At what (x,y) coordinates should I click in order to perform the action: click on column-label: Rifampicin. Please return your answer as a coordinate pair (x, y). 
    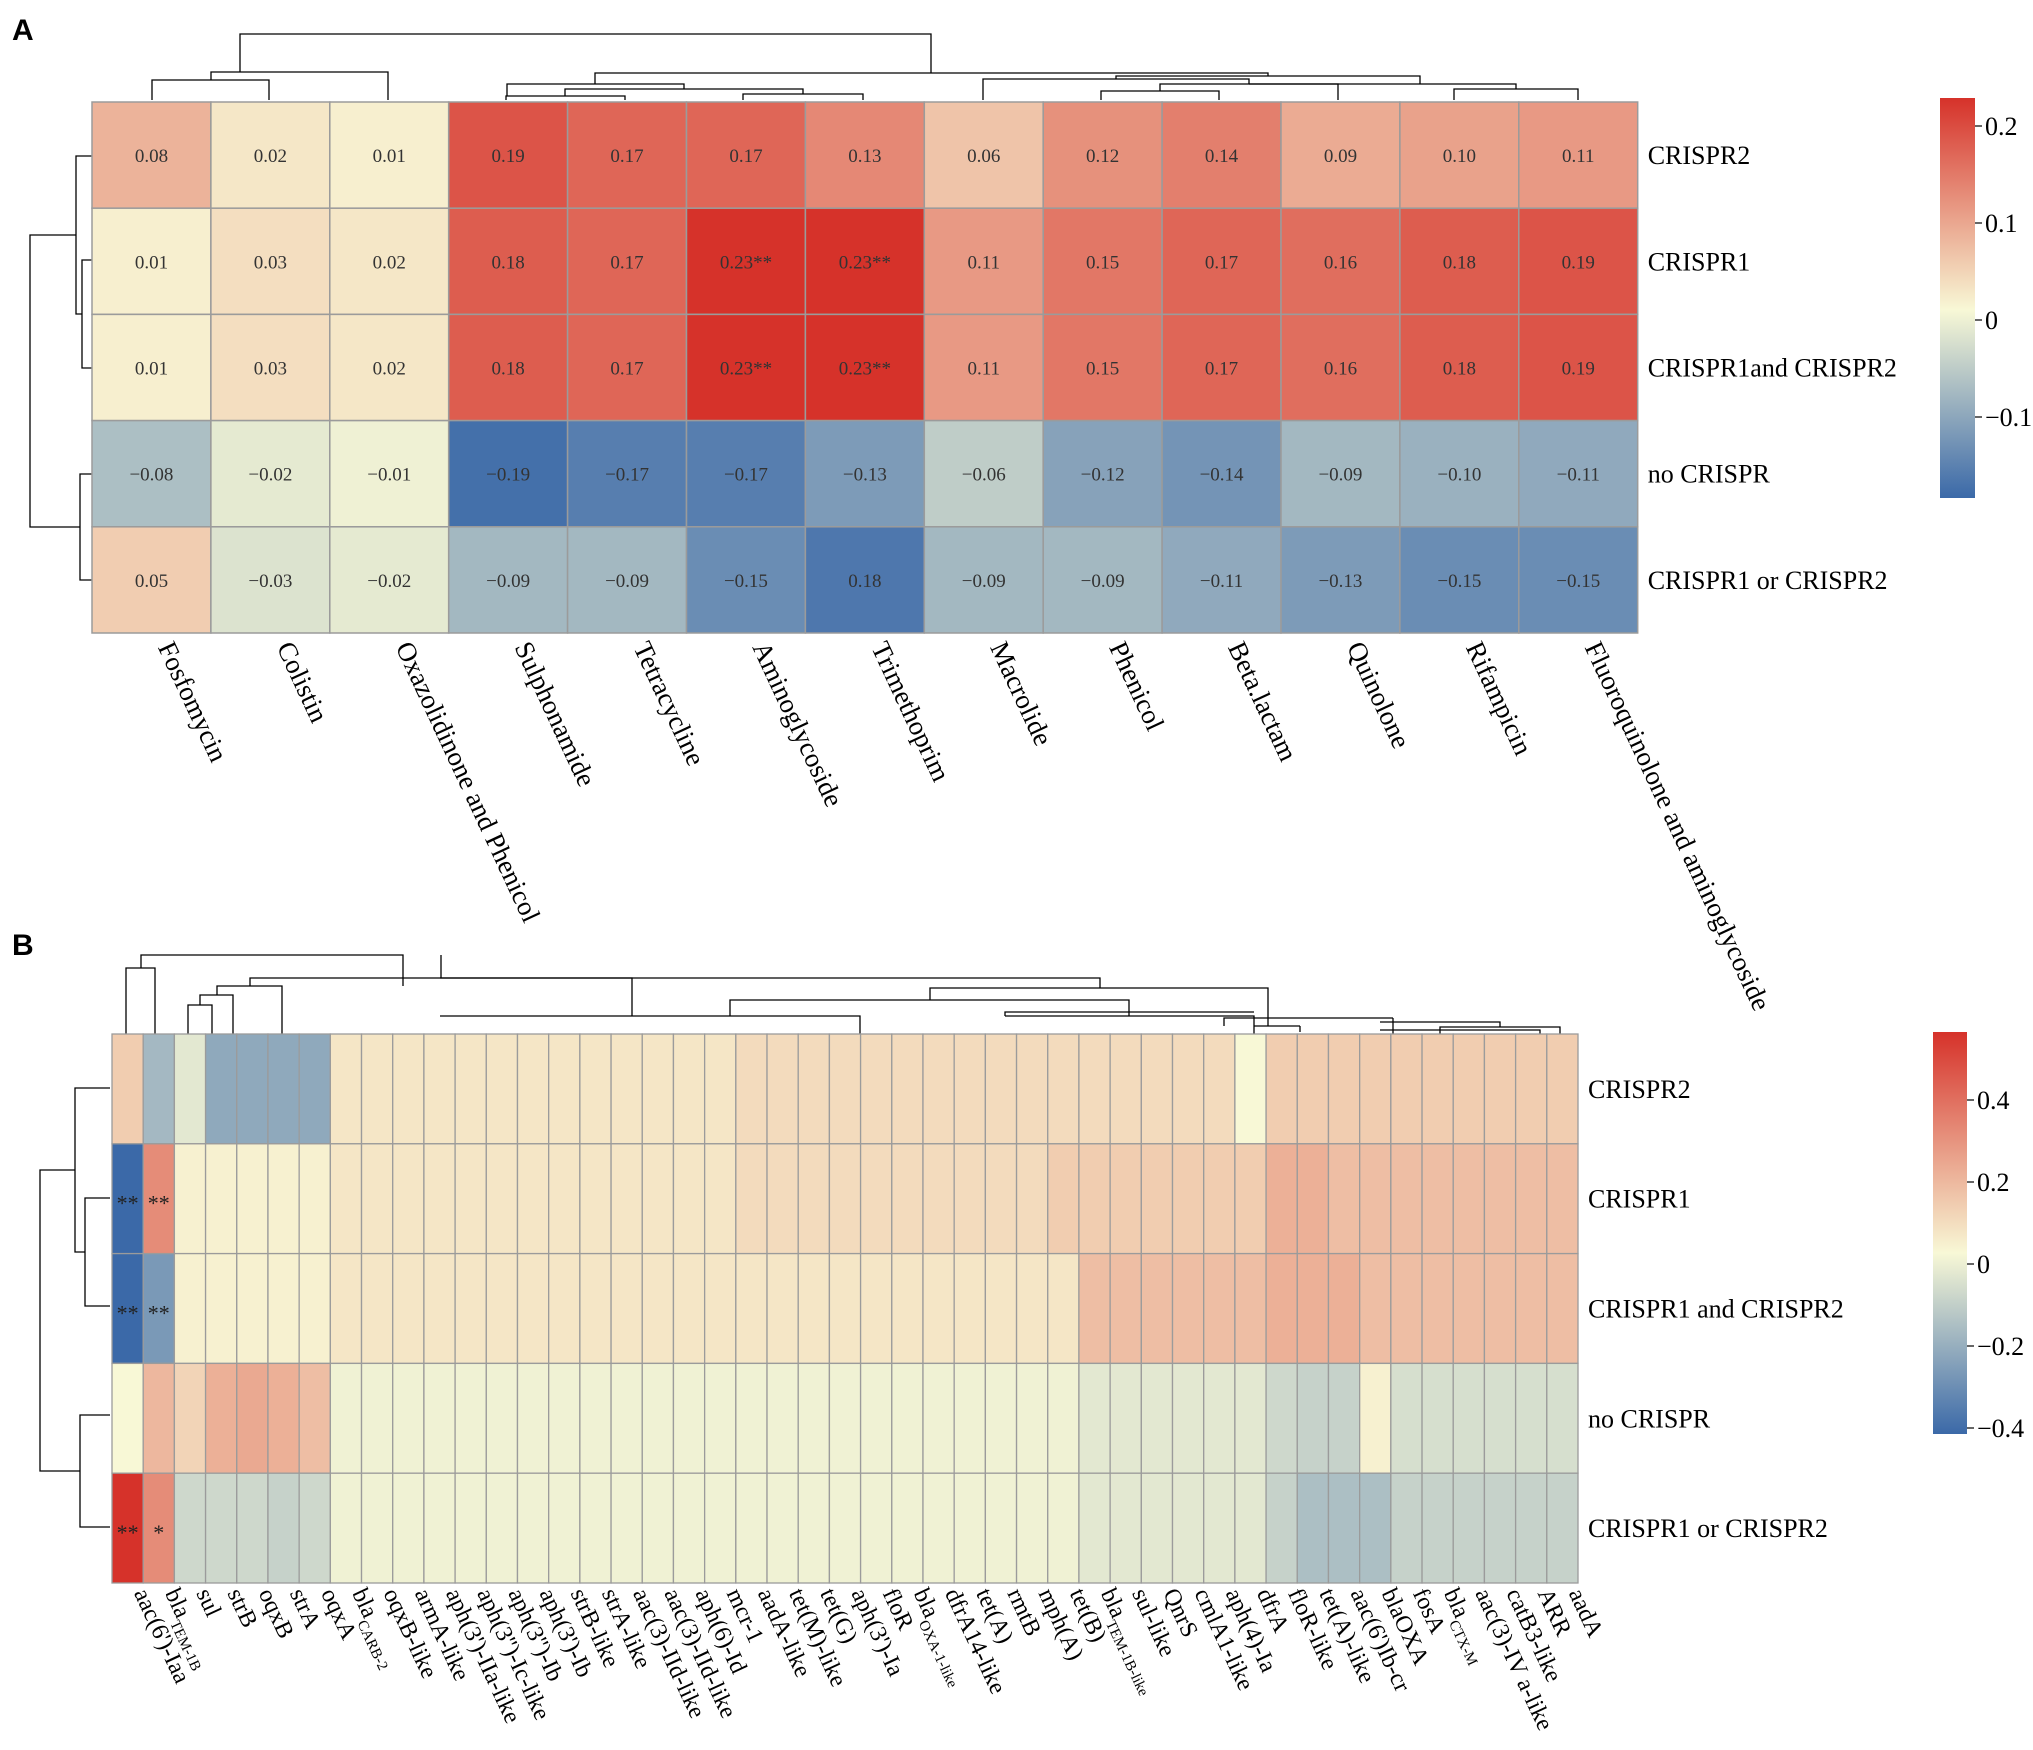
    Looking at the image, I should click on (1499, 698).